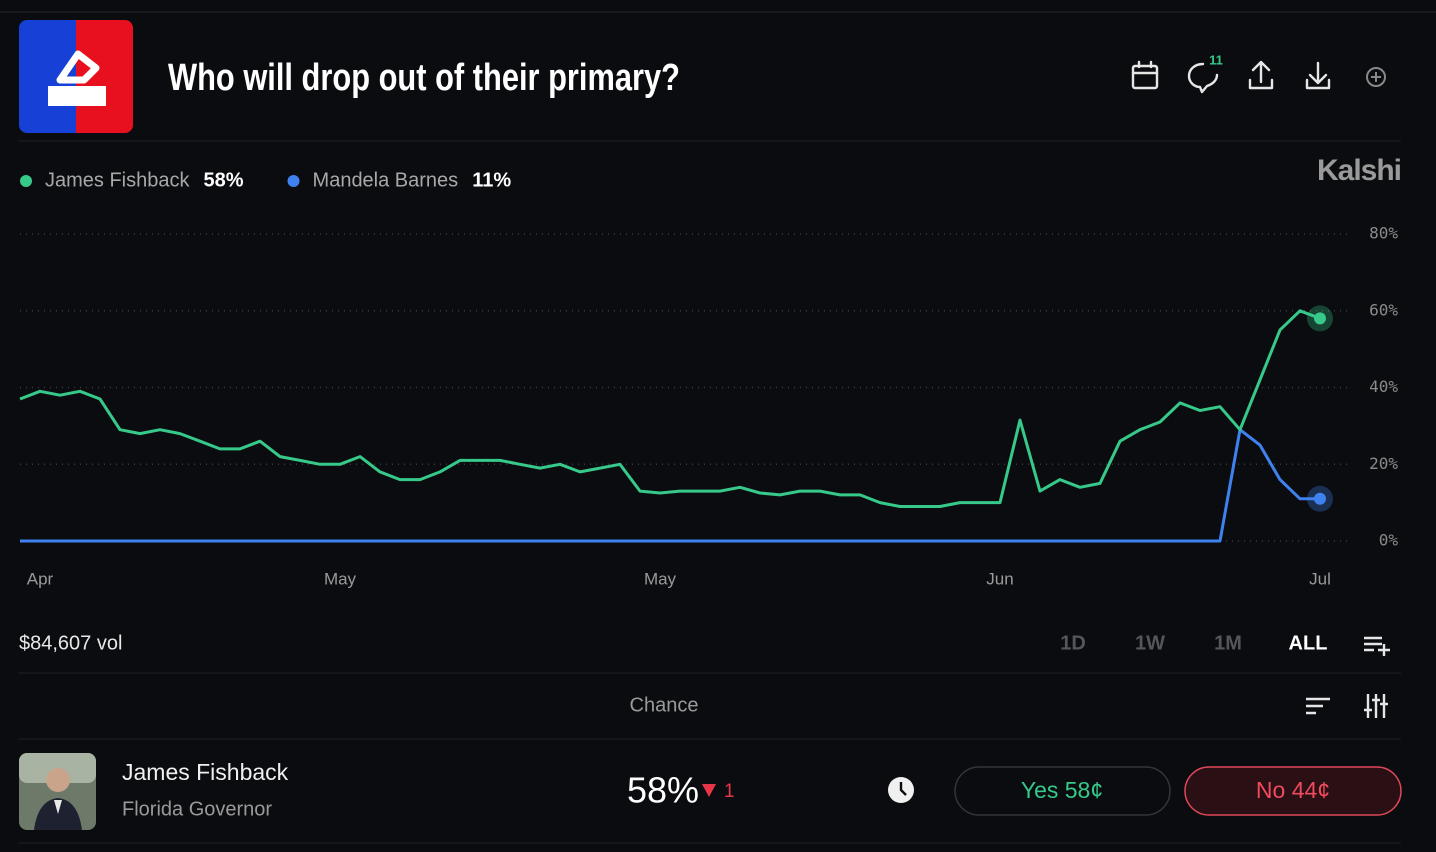  What do you see at coordinates (901, 790) in the screenshot?
I see `clock-icon` at bounding box center [901, 790].